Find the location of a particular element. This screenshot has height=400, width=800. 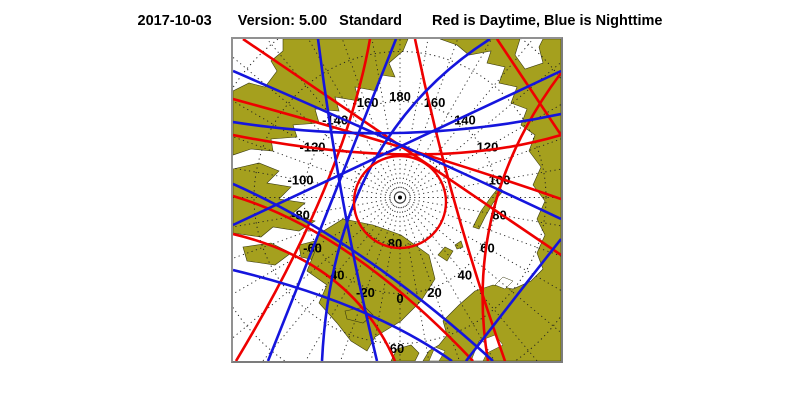

turning-latitude-circle is located at coordinates (400, 202).